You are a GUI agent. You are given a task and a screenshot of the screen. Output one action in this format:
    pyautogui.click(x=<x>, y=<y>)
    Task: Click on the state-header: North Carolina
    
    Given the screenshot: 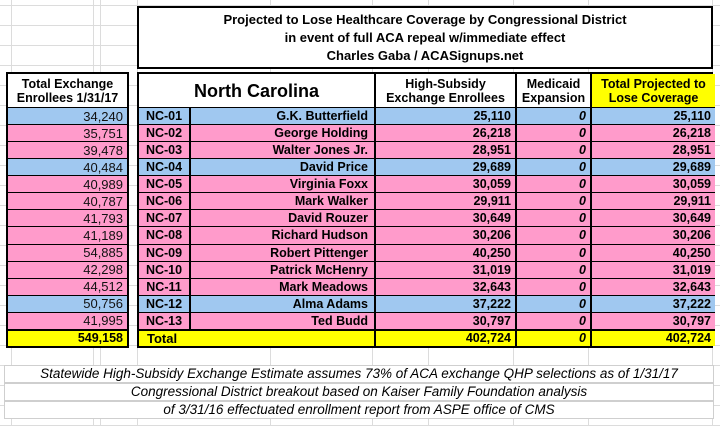 What is the action you would take?
    pyautogui.click(x=256, y=90)
    